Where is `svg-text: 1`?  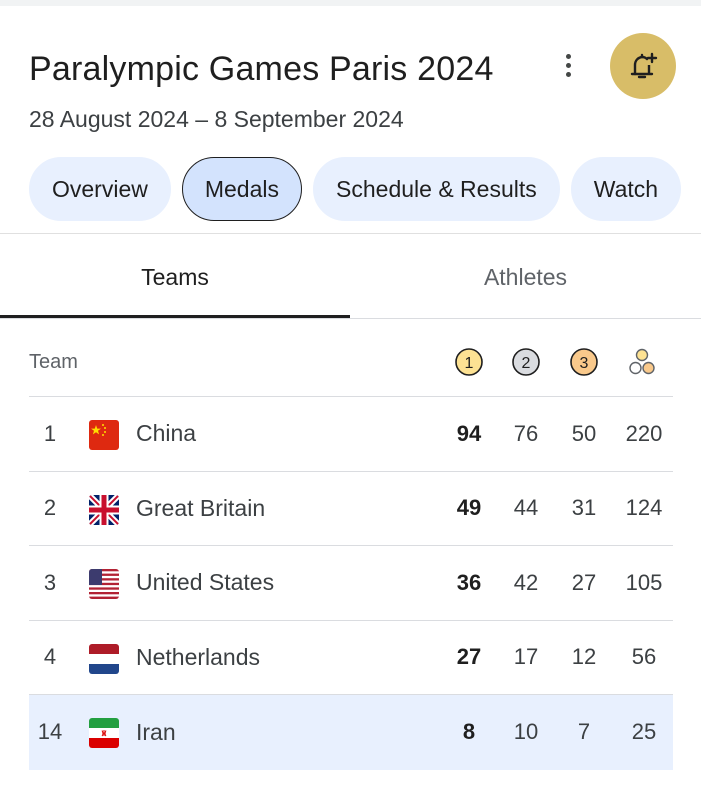
svg-text: 1 is located at coordinates (469, 363).